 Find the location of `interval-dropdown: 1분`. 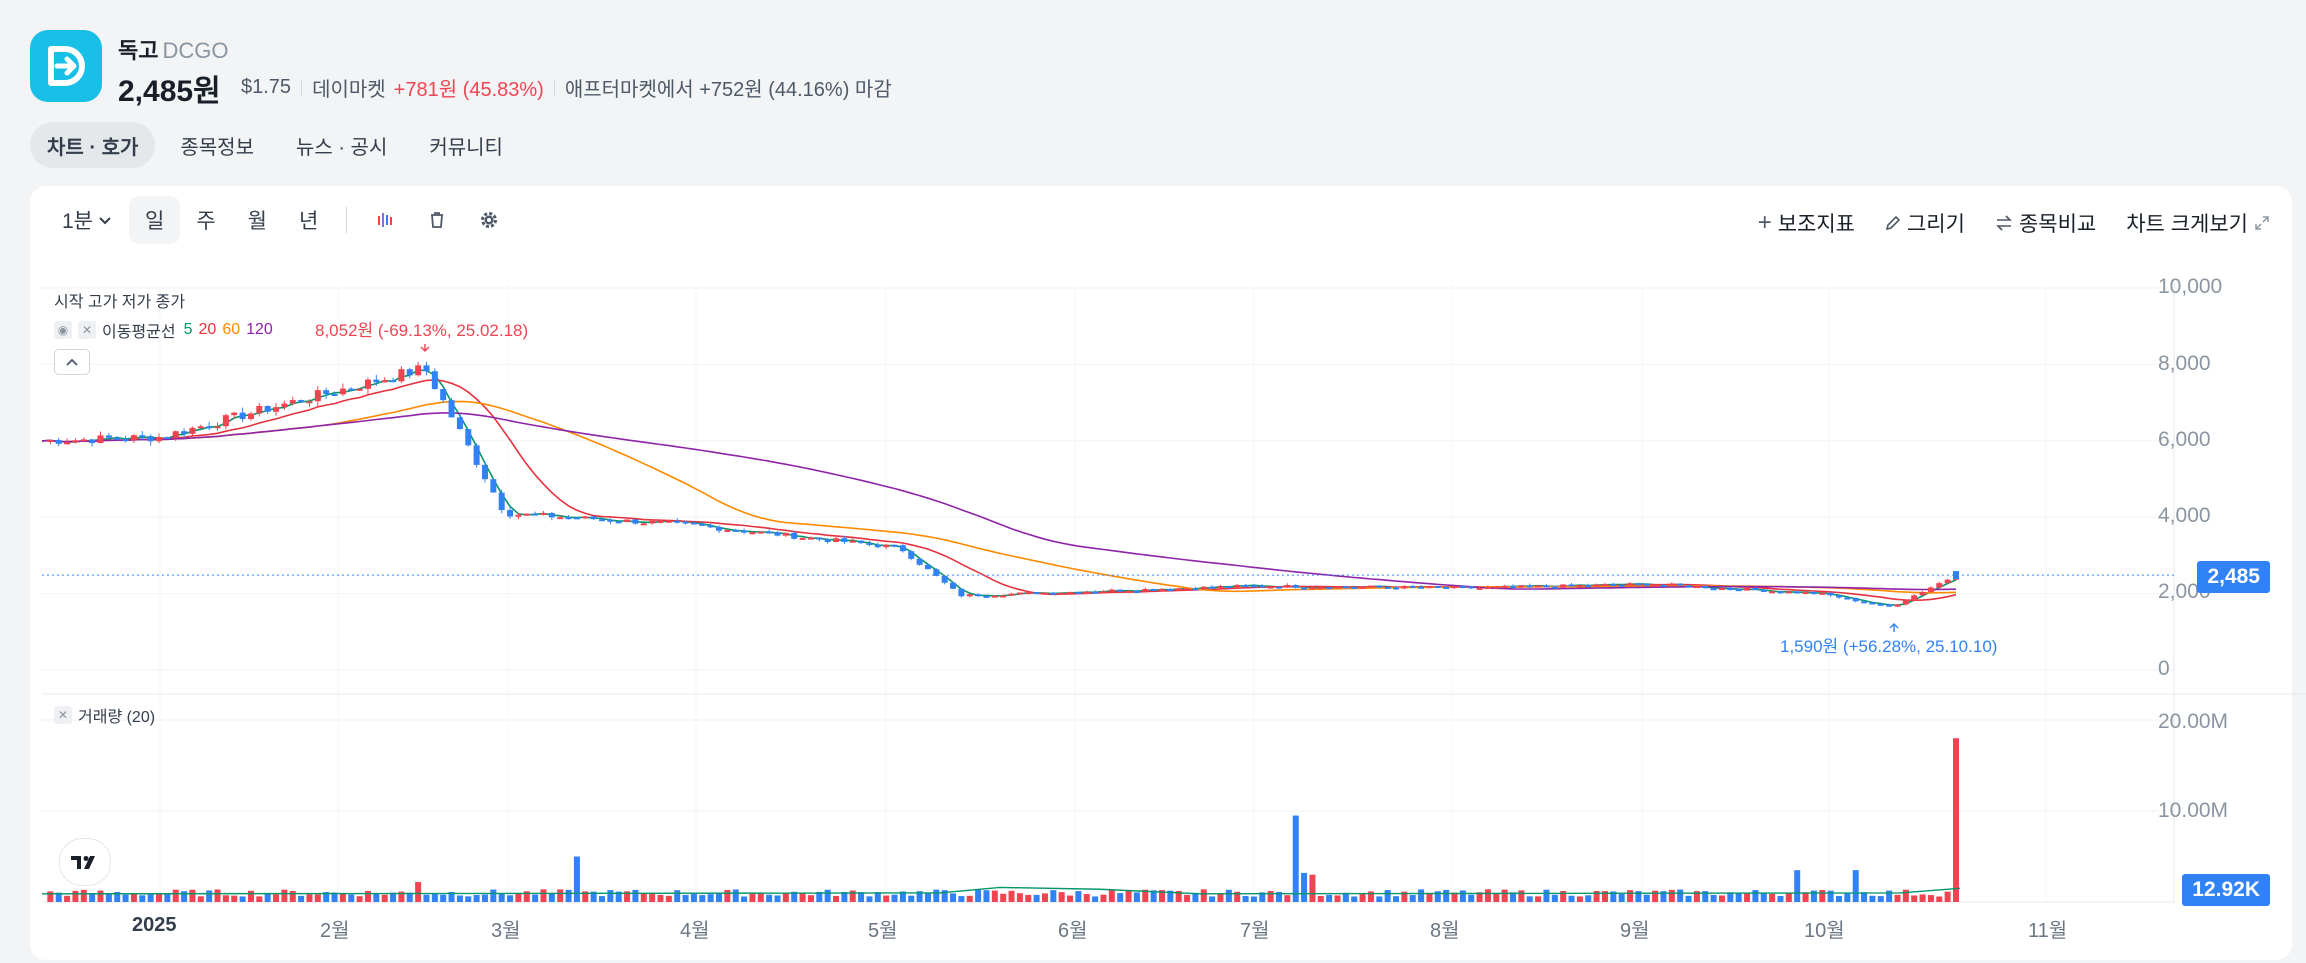

interval-dropdown: 1분 is located at coordinates (87, 220).